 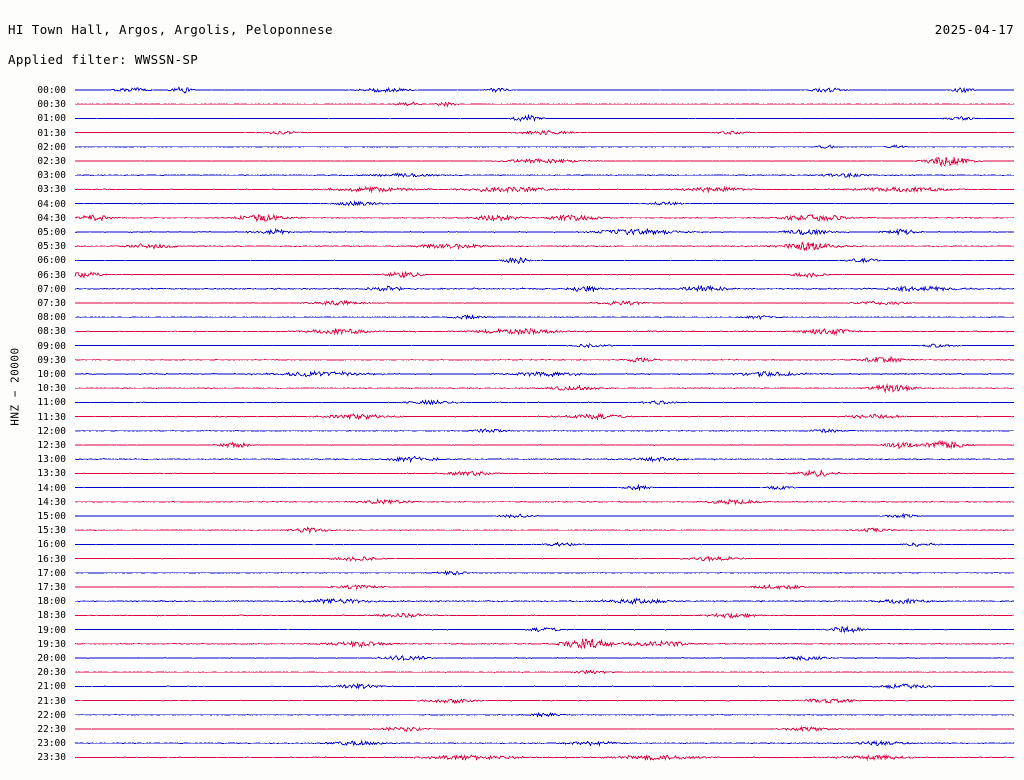 I want to click on time-label: 08:30, so click(x=51, y=332).